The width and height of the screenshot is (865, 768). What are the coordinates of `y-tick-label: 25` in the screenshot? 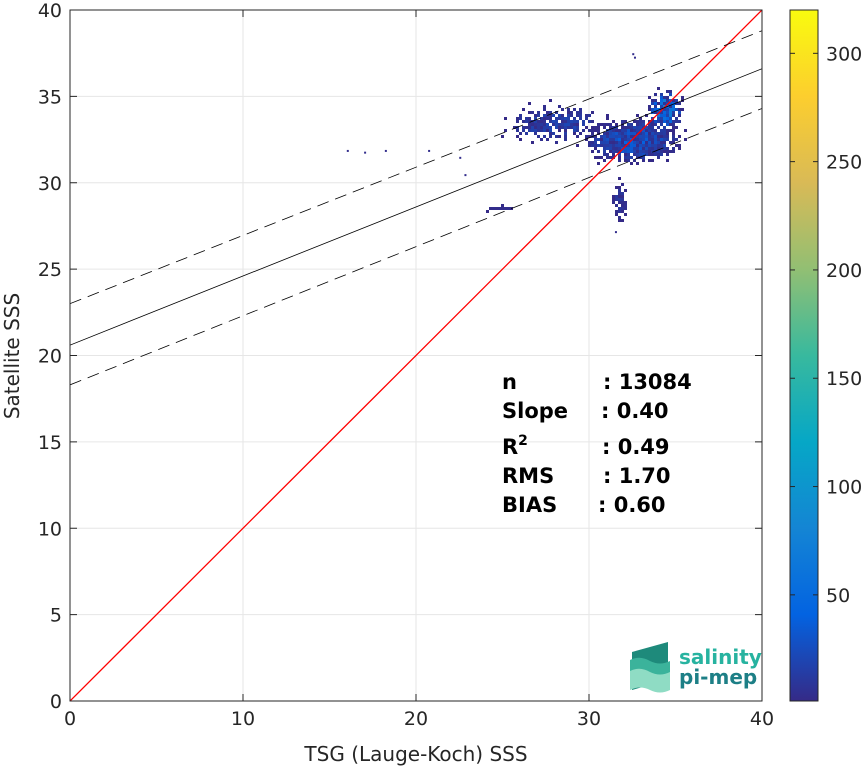 It's located at (50, 270).